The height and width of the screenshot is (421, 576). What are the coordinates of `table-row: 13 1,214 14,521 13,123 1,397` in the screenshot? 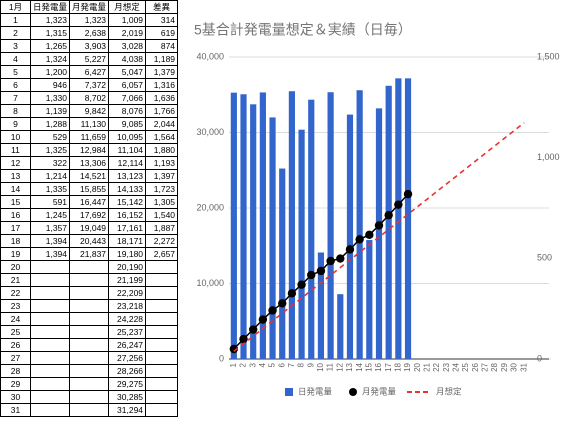 It's located at (89, 176).